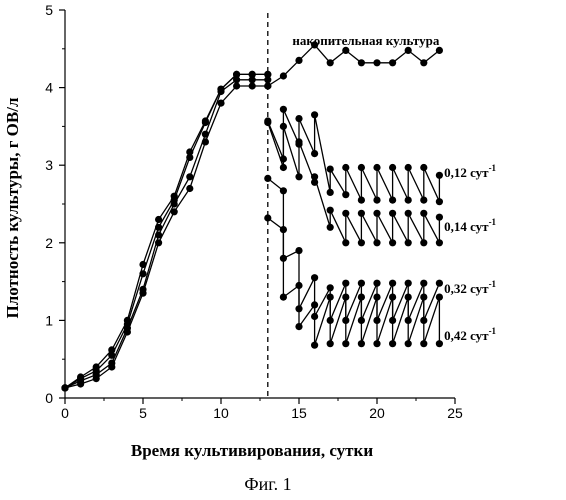  What do you see at coordinates (455, 413) in the screenshot?
I see `x-tick-label: 25` at bounding box center [455, 413].